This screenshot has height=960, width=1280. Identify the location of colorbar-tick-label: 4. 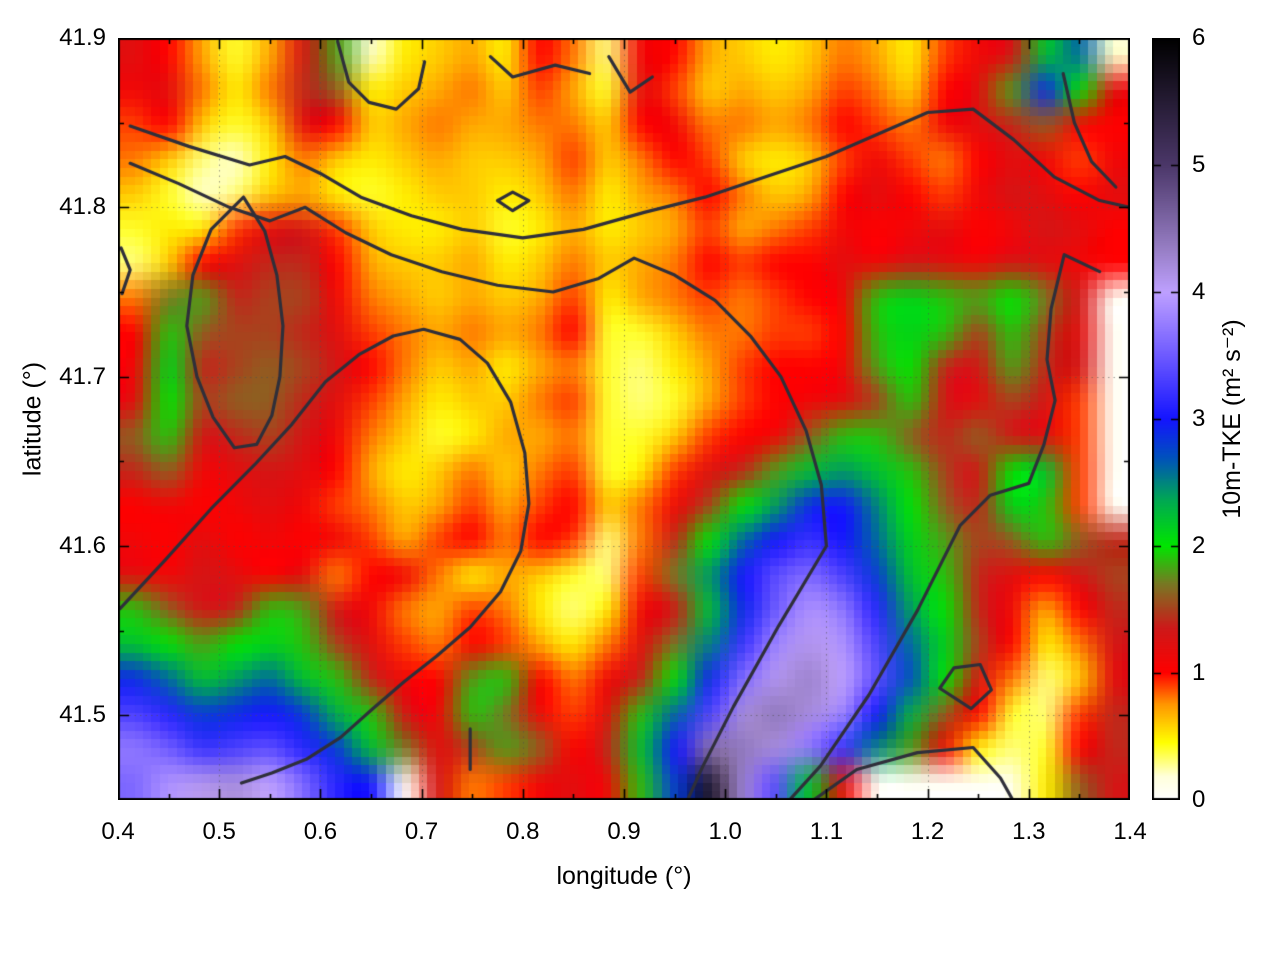
(1199, 291).